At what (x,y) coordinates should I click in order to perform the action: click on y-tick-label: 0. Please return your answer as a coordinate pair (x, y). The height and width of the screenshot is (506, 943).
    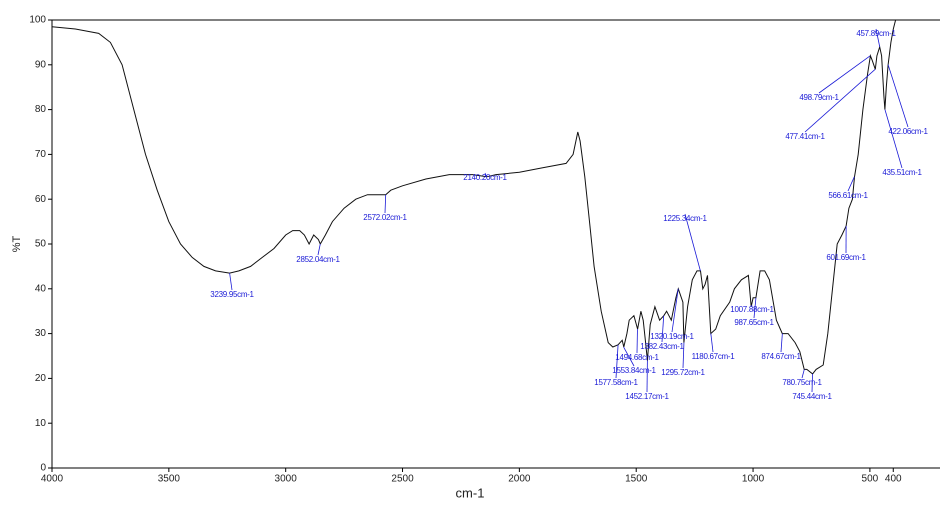
    Looking at the image, I should click on (43, 468).